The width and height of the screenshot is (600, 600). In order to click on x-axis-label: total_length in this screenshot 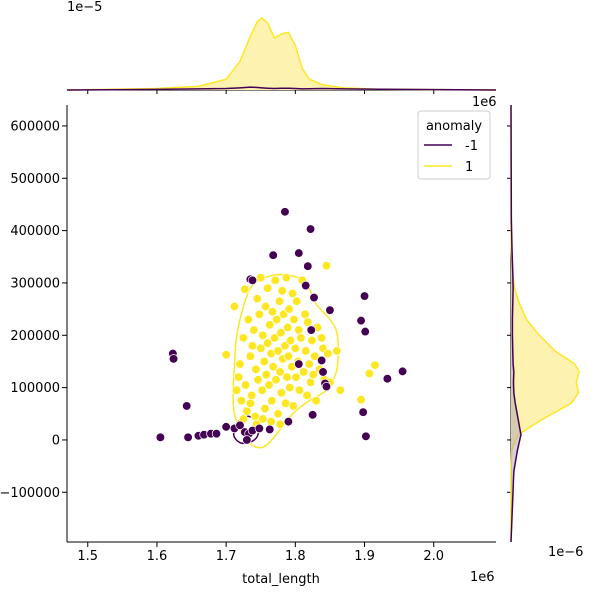, I will do `click(281, 579)`.